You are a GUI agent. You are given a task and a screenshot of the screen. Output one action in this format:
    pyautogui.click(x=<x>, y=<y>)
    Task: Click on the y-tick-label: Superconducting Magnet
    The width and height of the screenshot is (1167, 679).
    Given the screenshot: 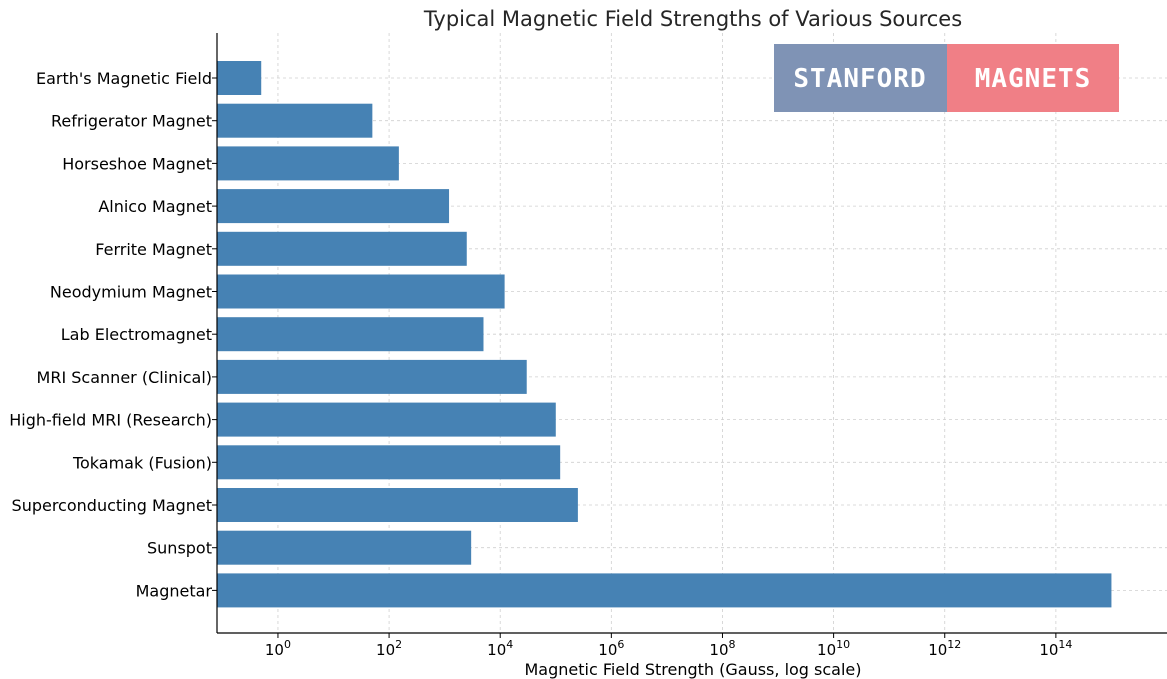 What is the action you would take?
    pyautogui.click(x=112, y=505)
    